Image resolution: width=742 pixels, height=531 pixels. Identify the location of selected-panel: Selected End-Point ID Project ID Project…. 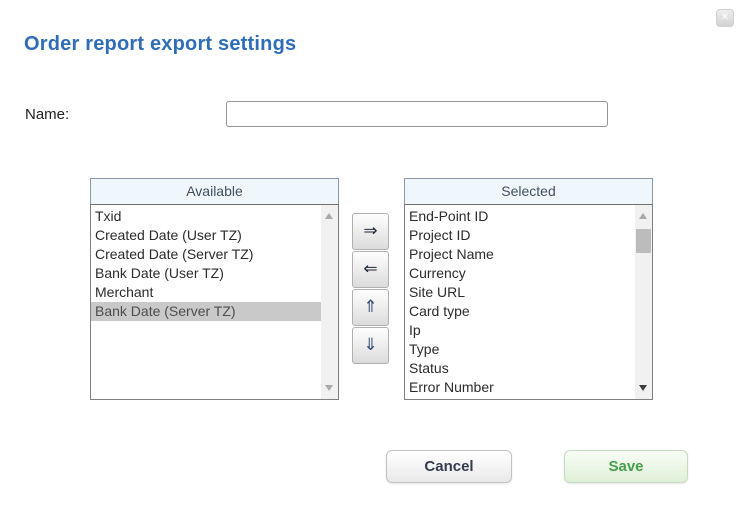
(528, 289).